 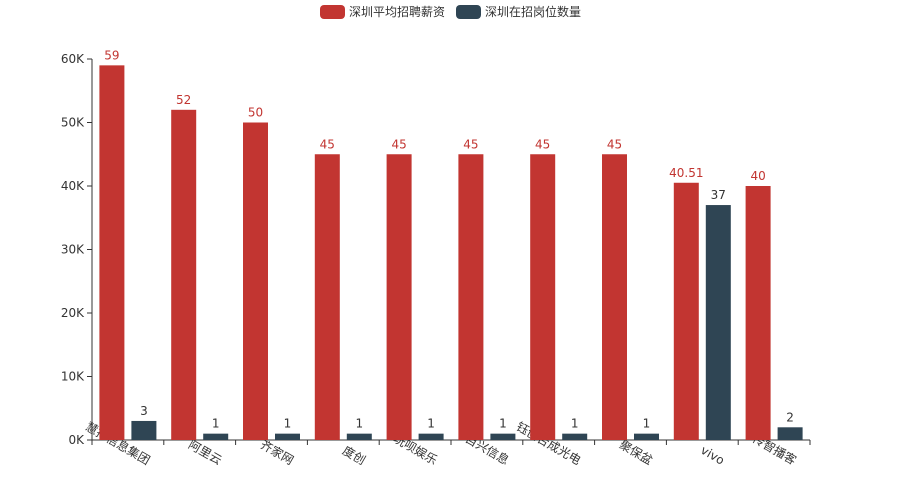 I want to click on data-label: 59, so click(x=111, y=55).